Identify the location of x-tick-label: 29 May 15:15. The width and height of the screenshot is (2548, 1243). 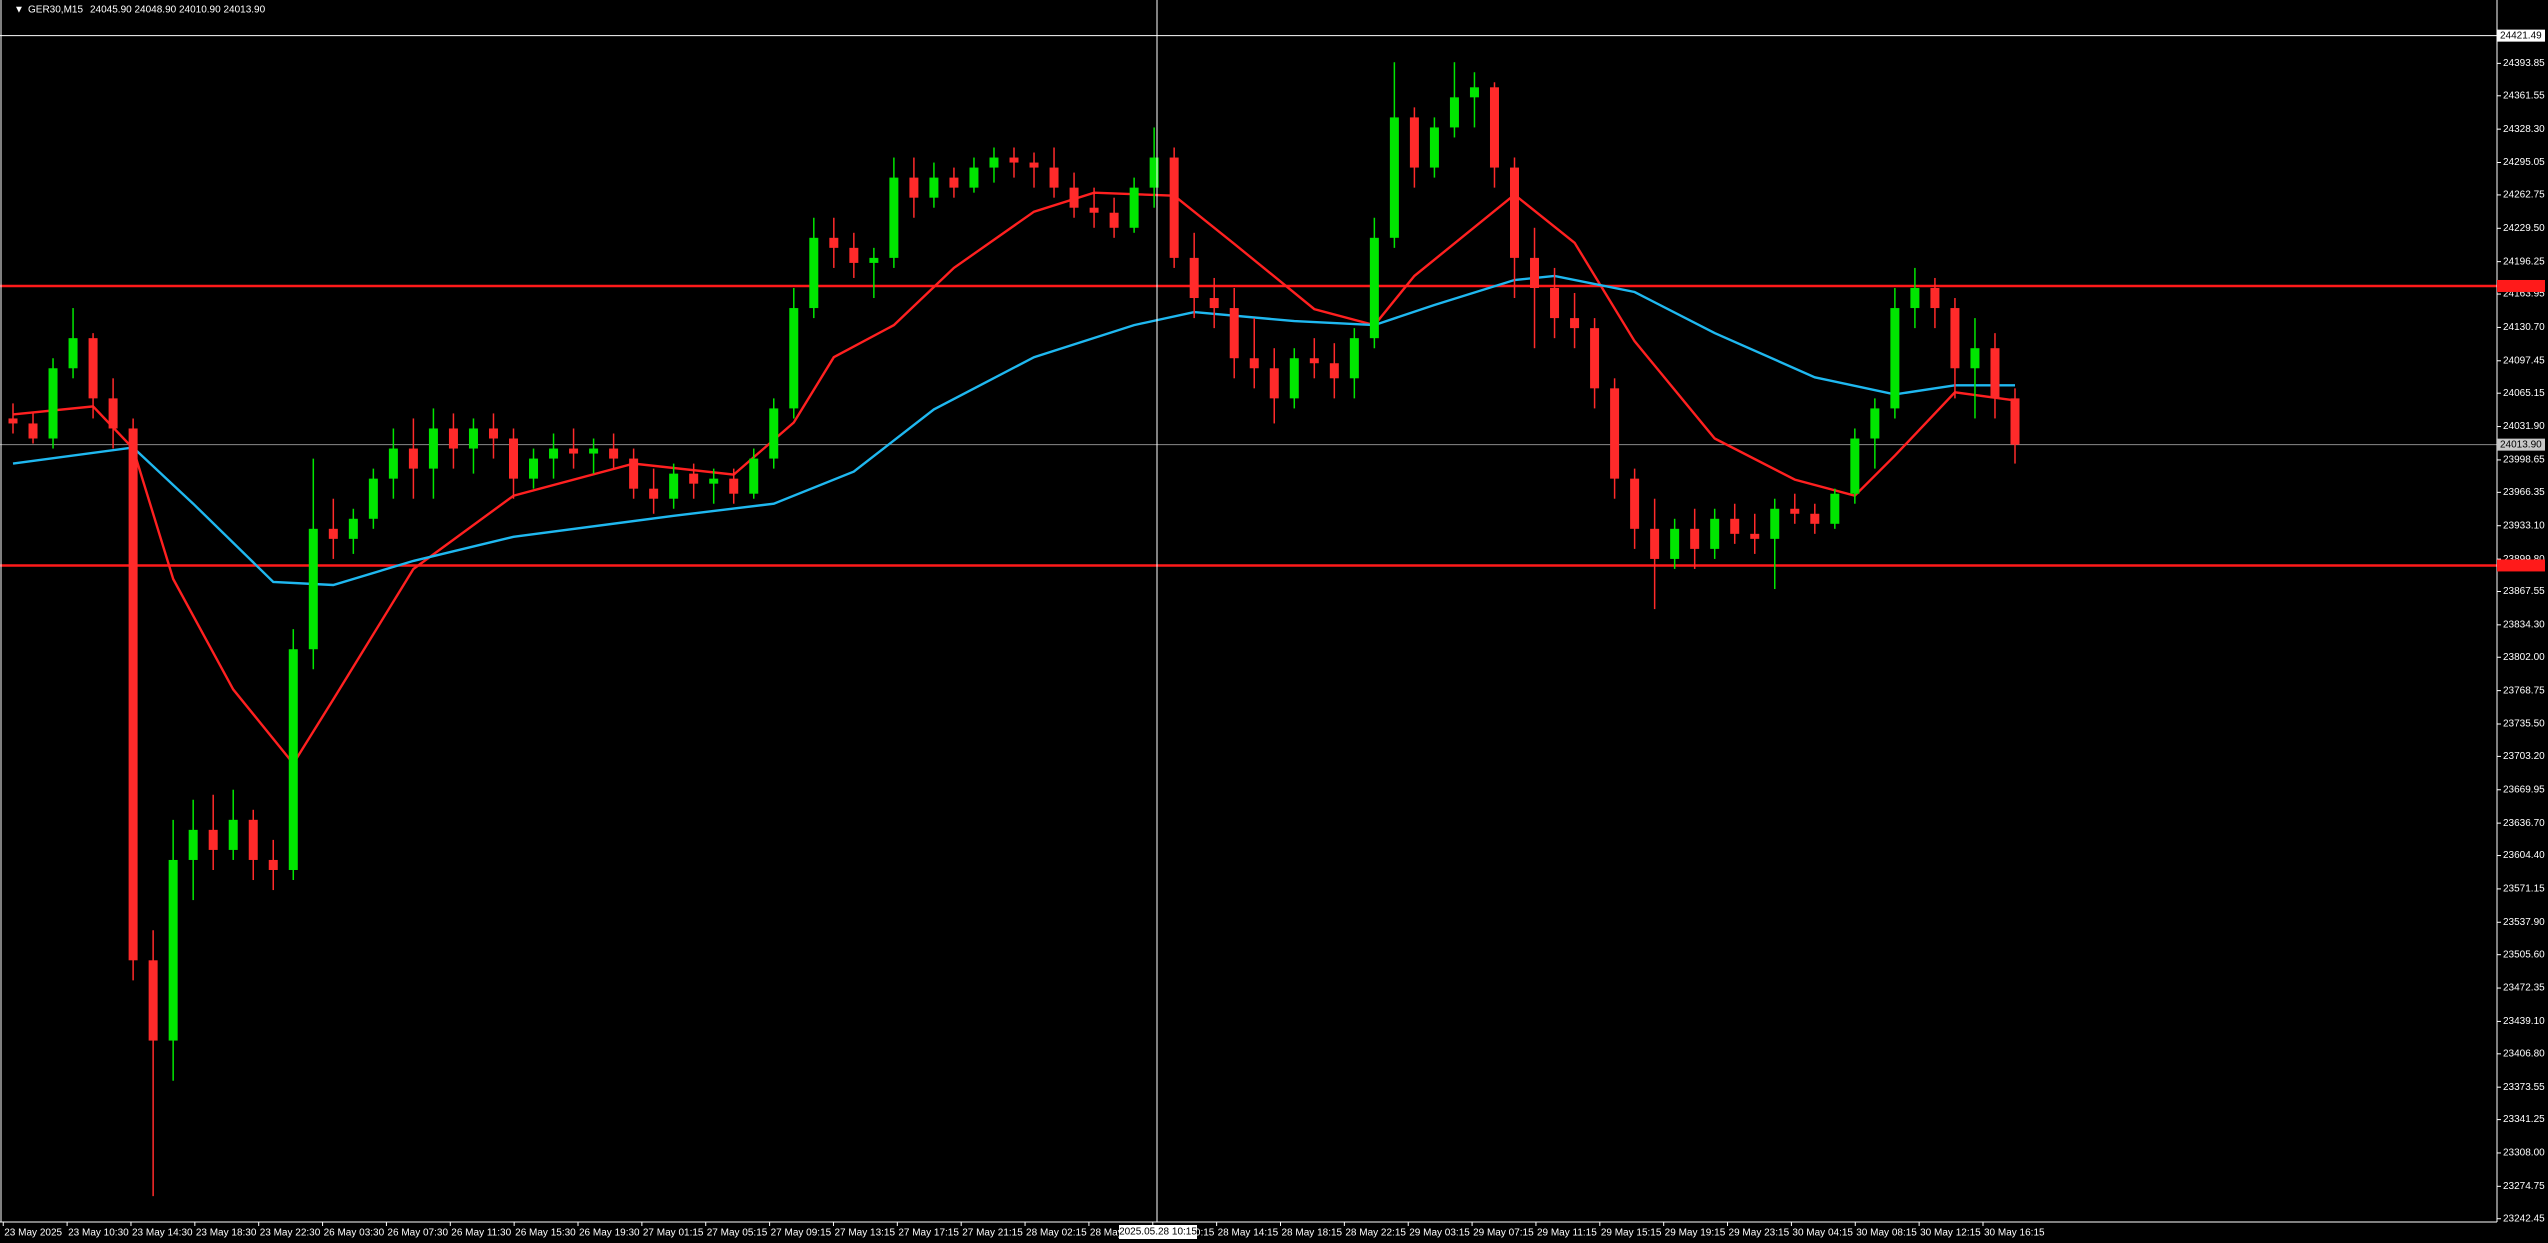
(1631, 1233).